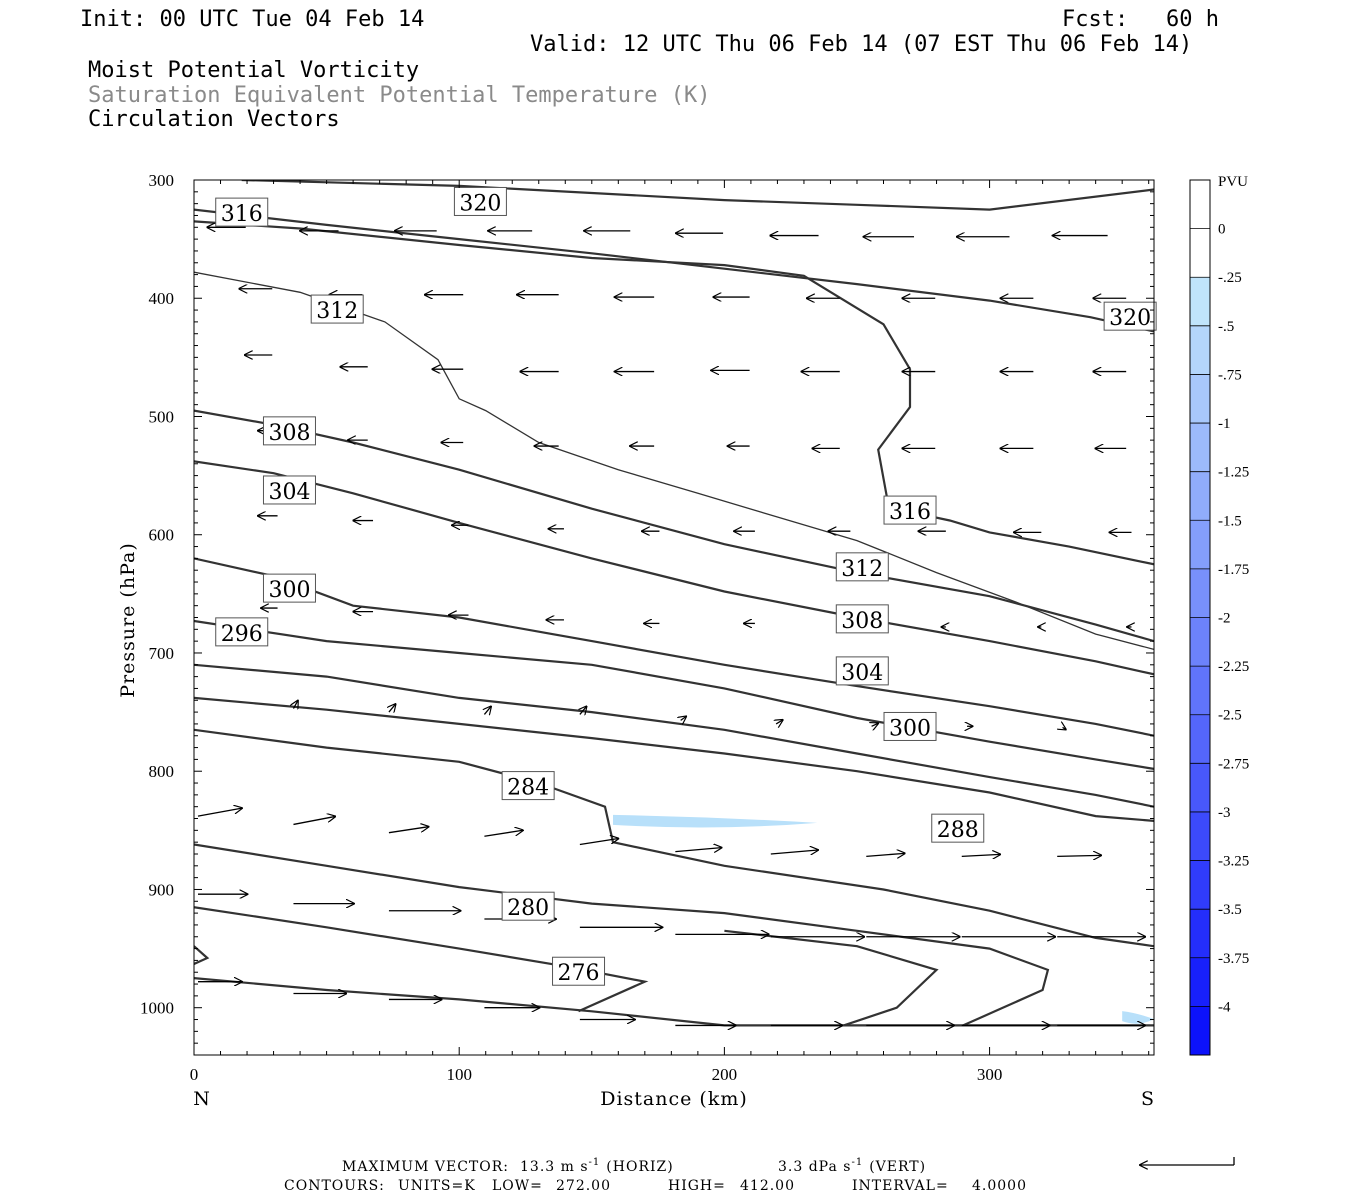 The width and height of the screenshot is (1350, 1200). Describe the element at coordinates (162, 889) in the screenshot. I see `y-tick-label: 900` at that location.